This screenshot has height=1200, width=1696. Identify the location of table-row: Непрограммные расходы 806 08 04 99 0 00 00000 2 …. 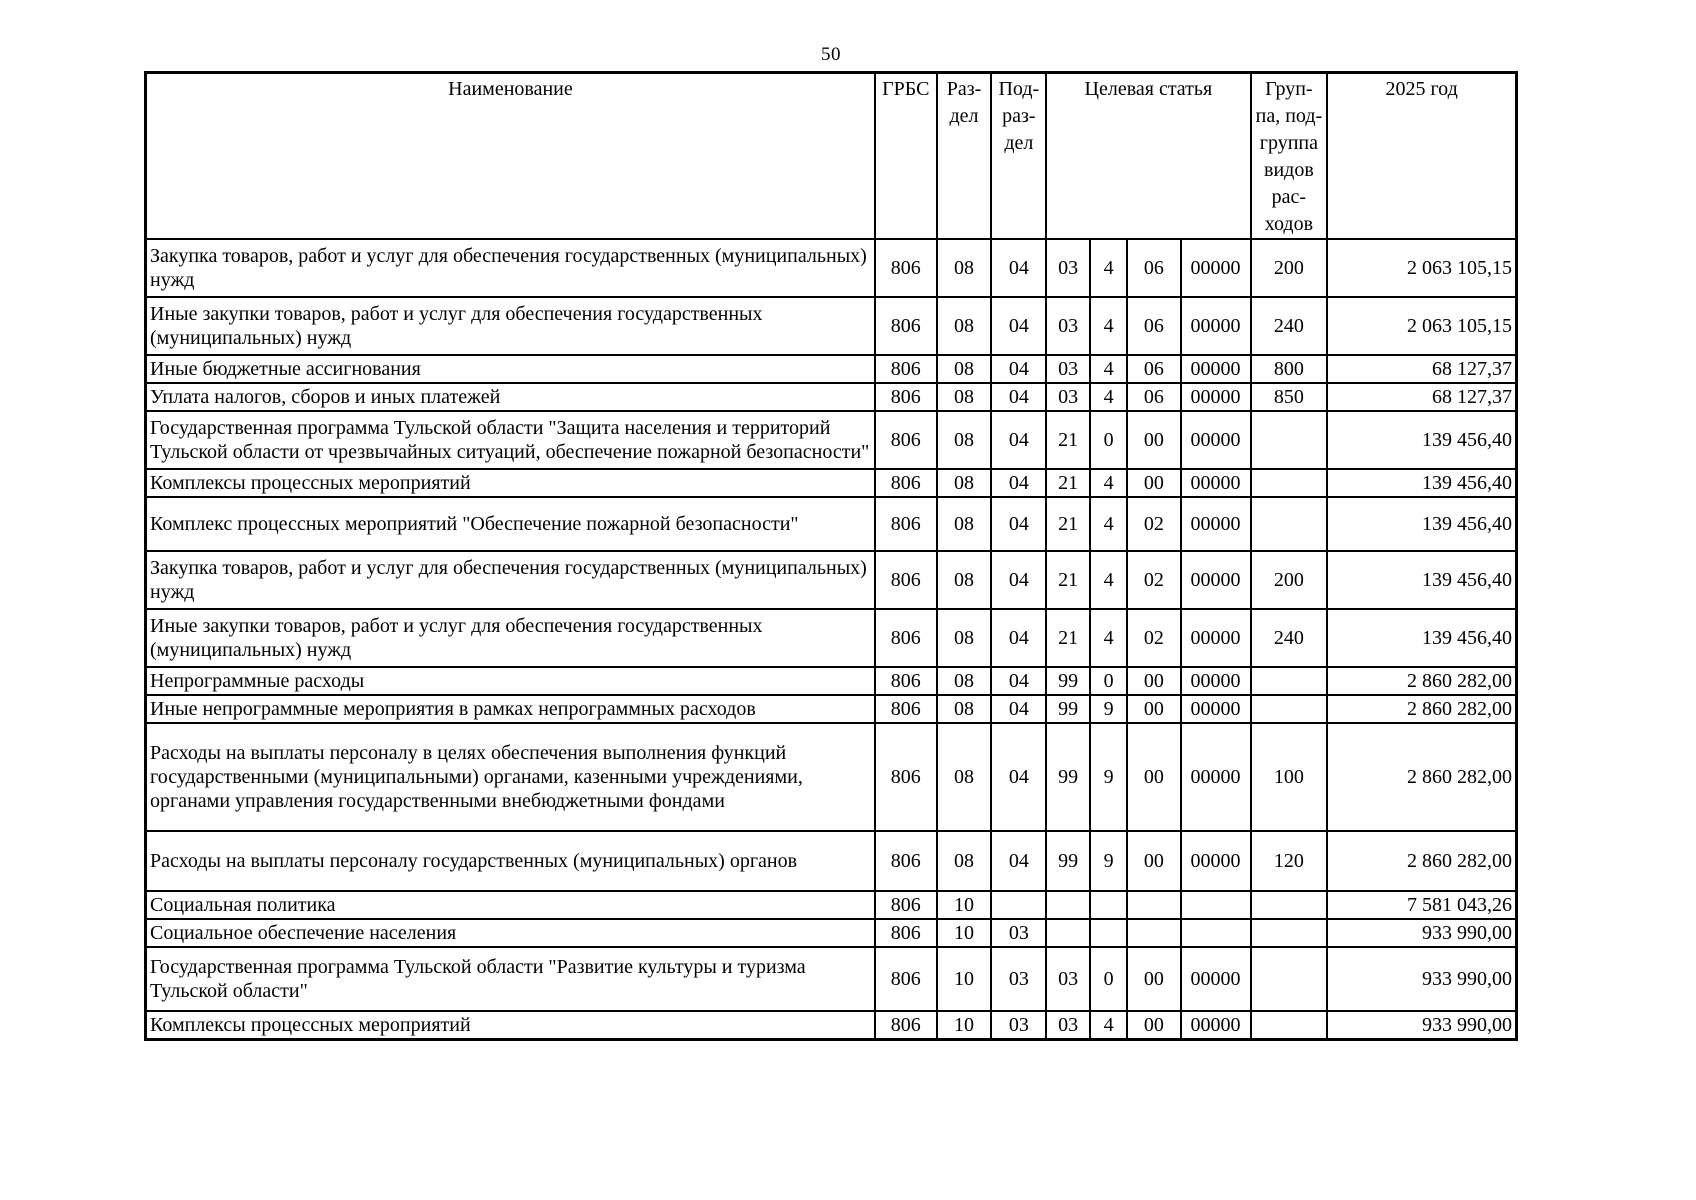
(831, 681).